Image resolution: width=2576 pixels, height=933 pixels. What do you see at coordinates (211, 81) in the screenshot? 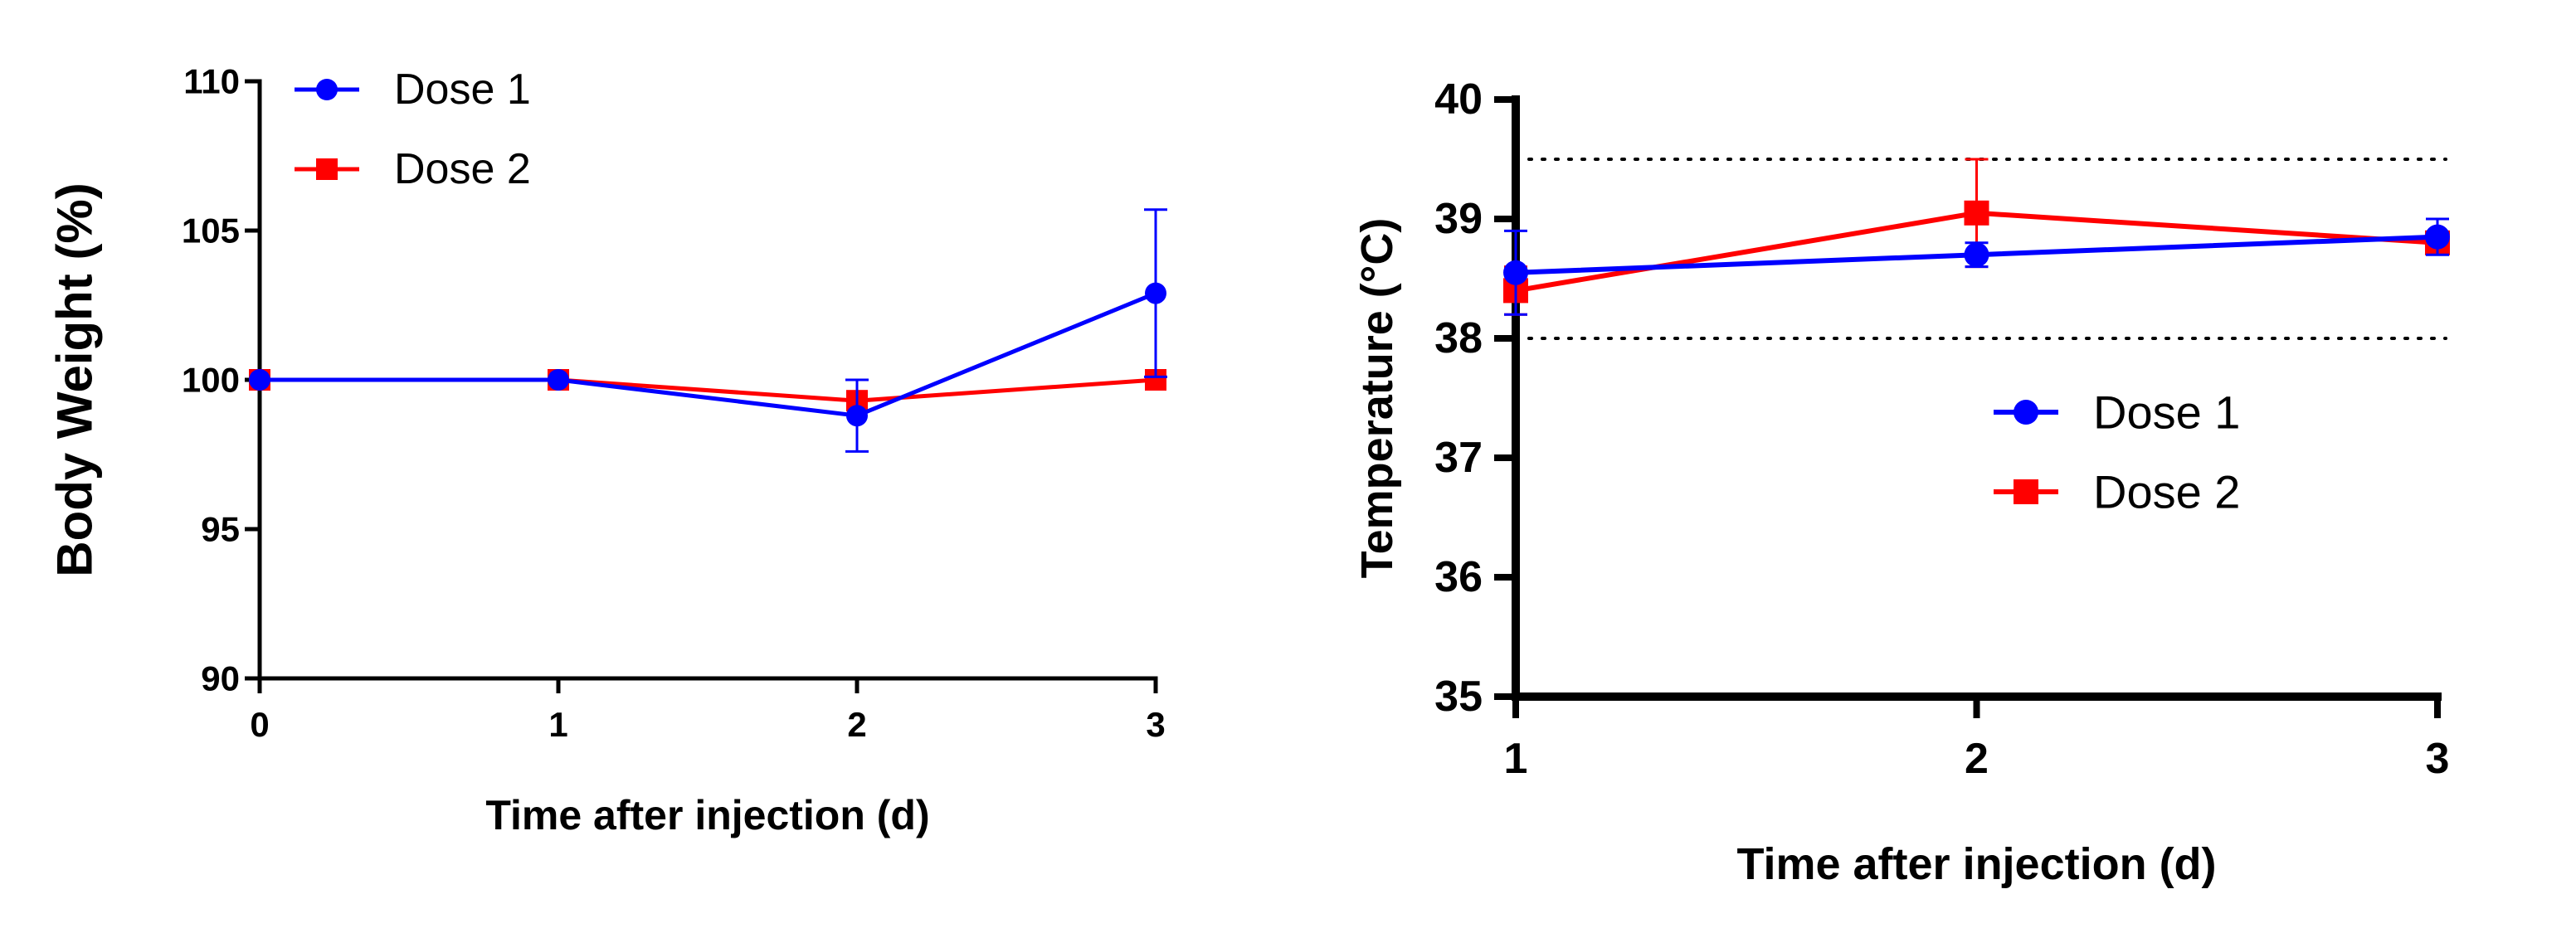
I see `y-tick-label: 110` at bounding box center [211, 81].